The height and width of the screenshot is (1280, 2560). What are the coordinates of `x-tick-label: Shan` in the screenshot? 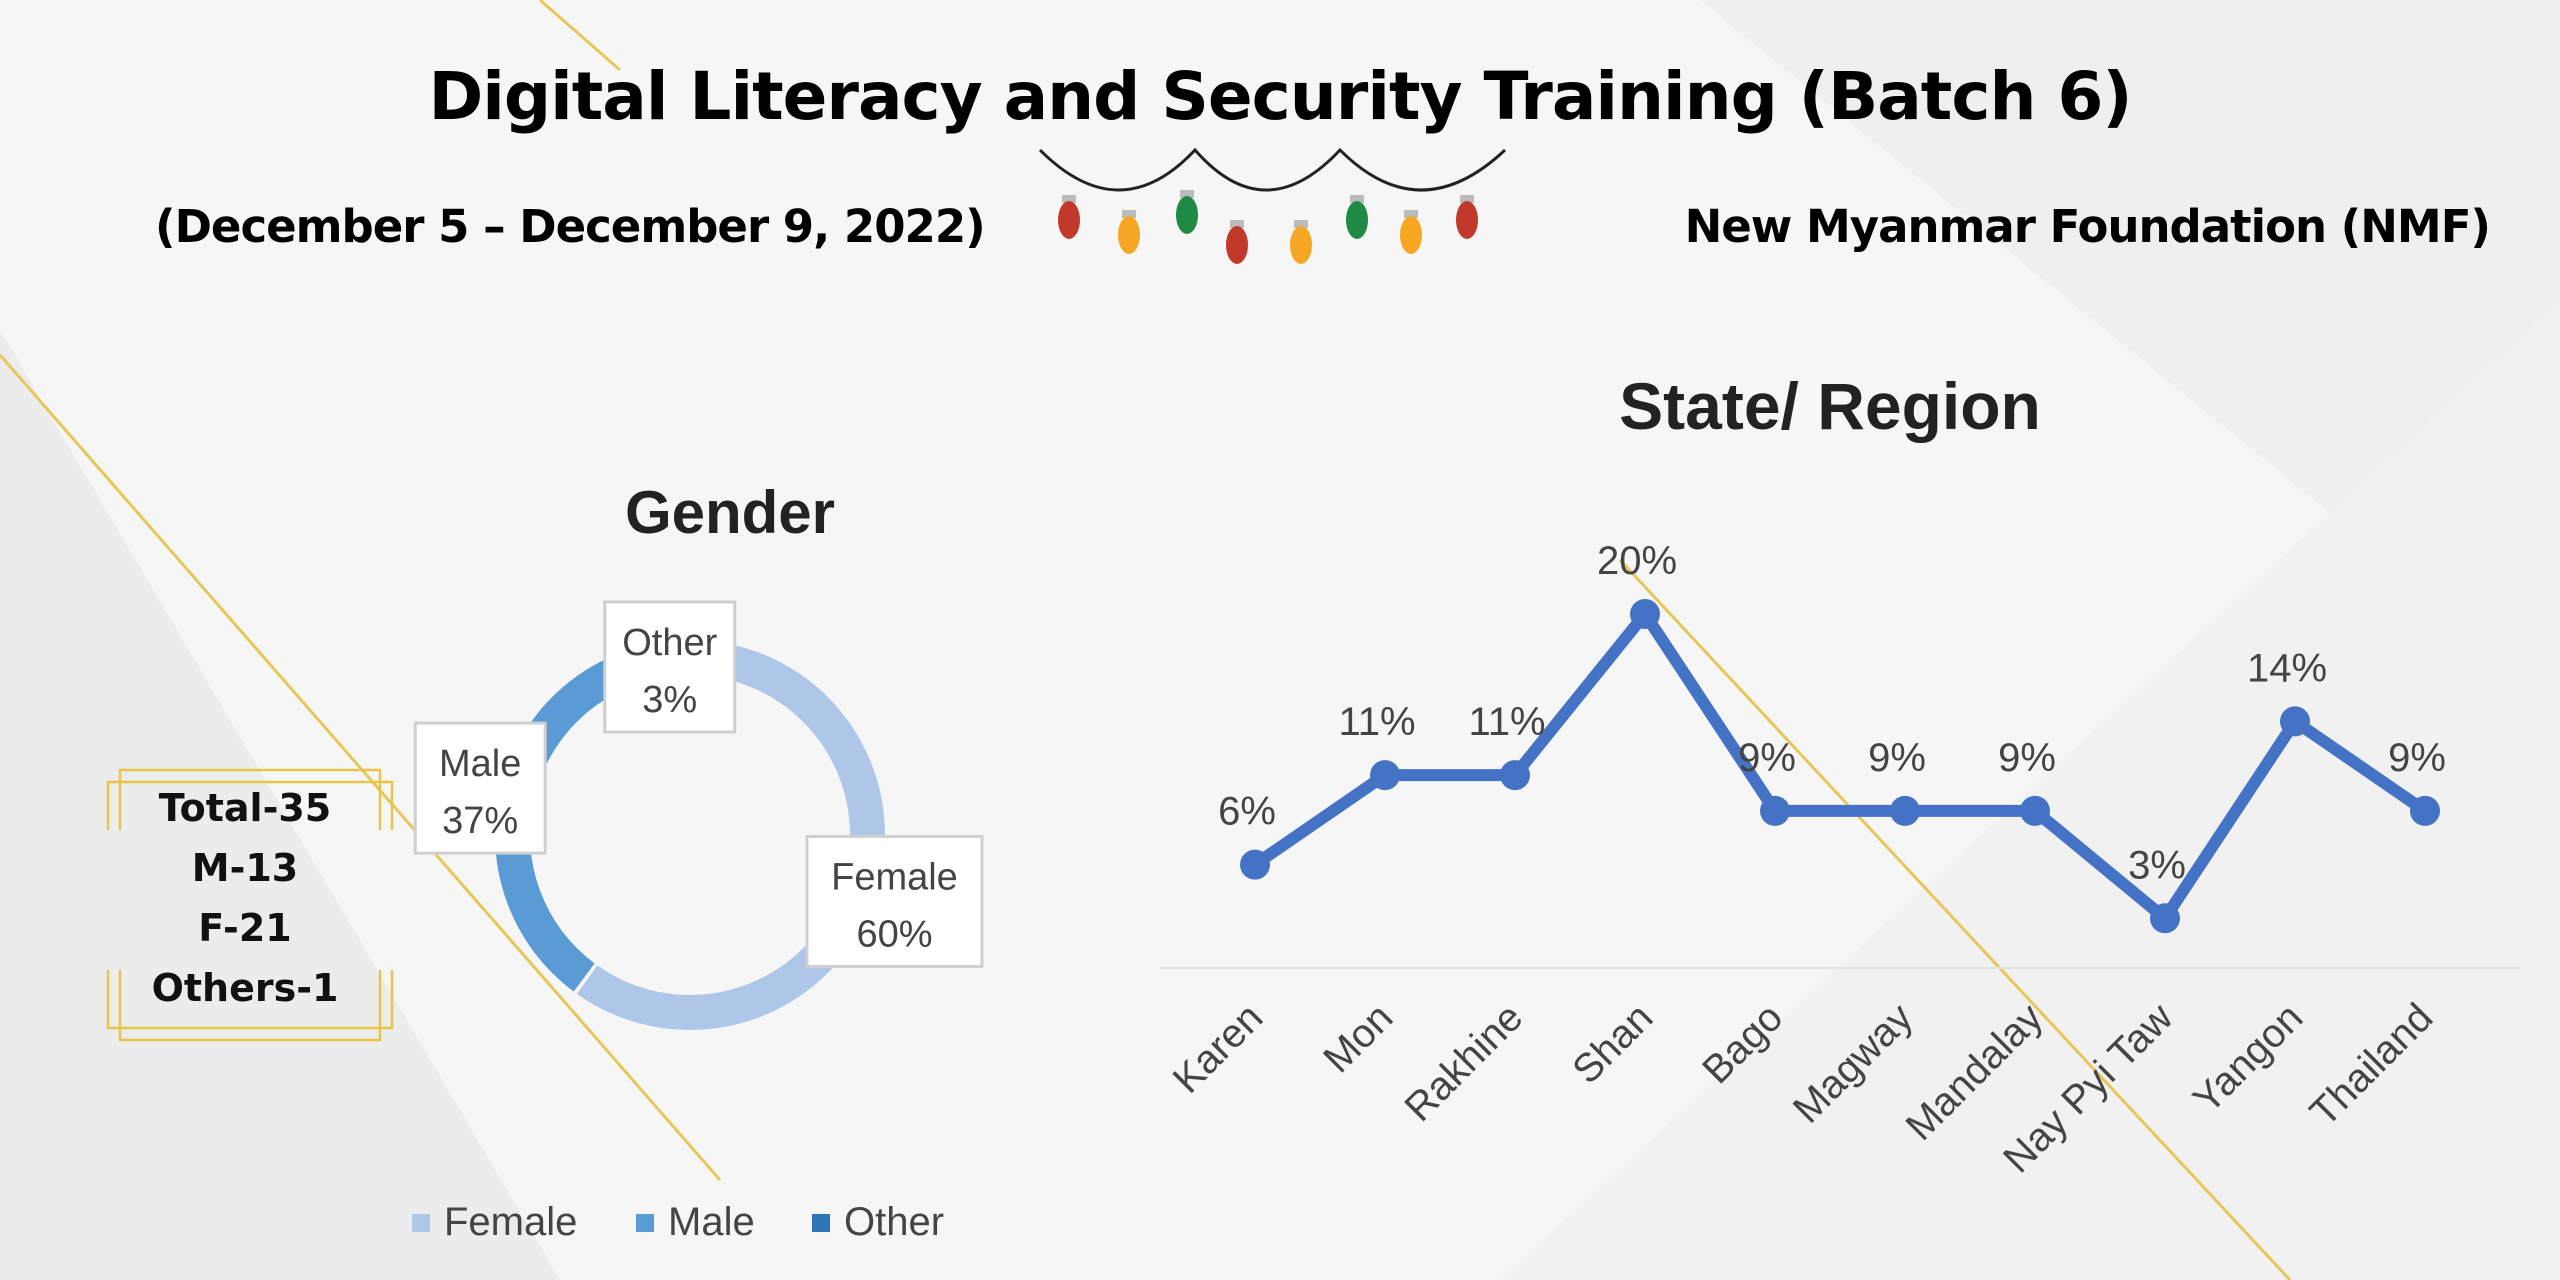 It's located at (1612, 1043).